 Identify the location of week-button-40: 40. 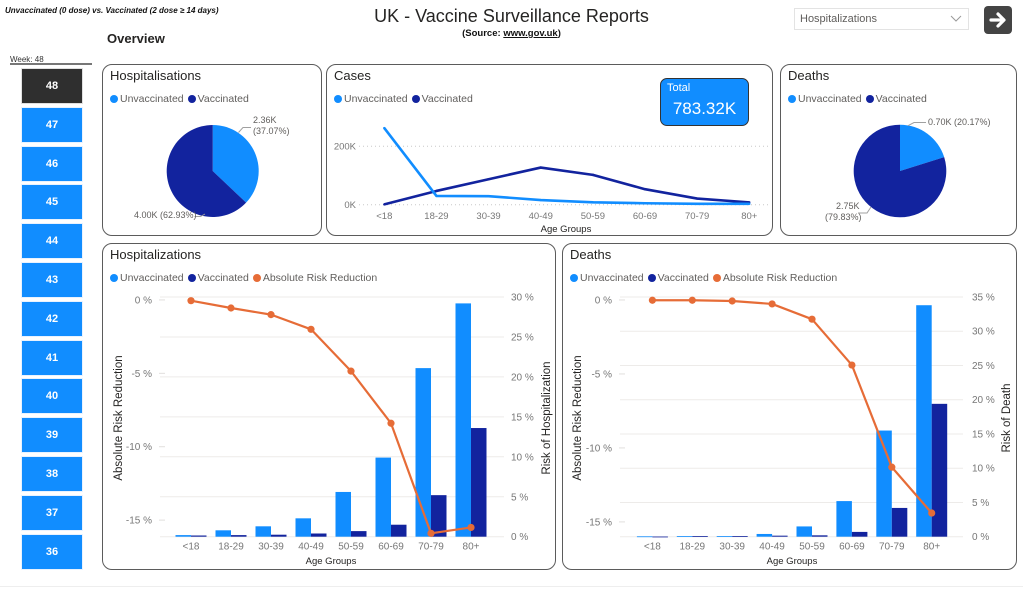
(52, 396).